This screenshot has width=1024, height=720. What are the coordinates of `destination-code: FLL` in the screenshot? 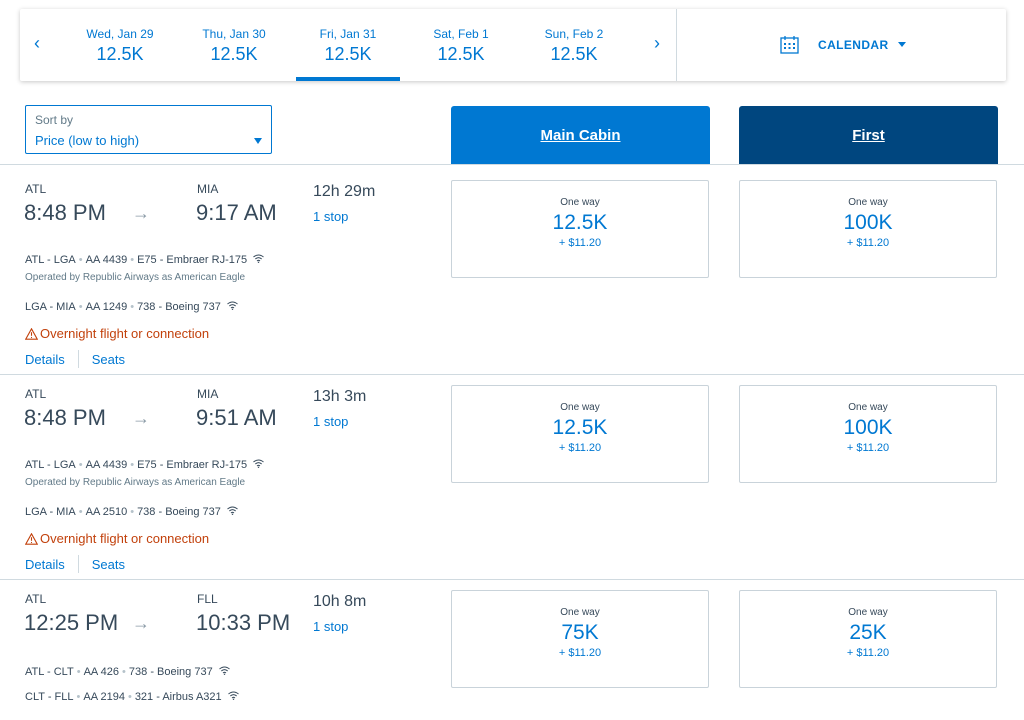 It's located at (207, 599).